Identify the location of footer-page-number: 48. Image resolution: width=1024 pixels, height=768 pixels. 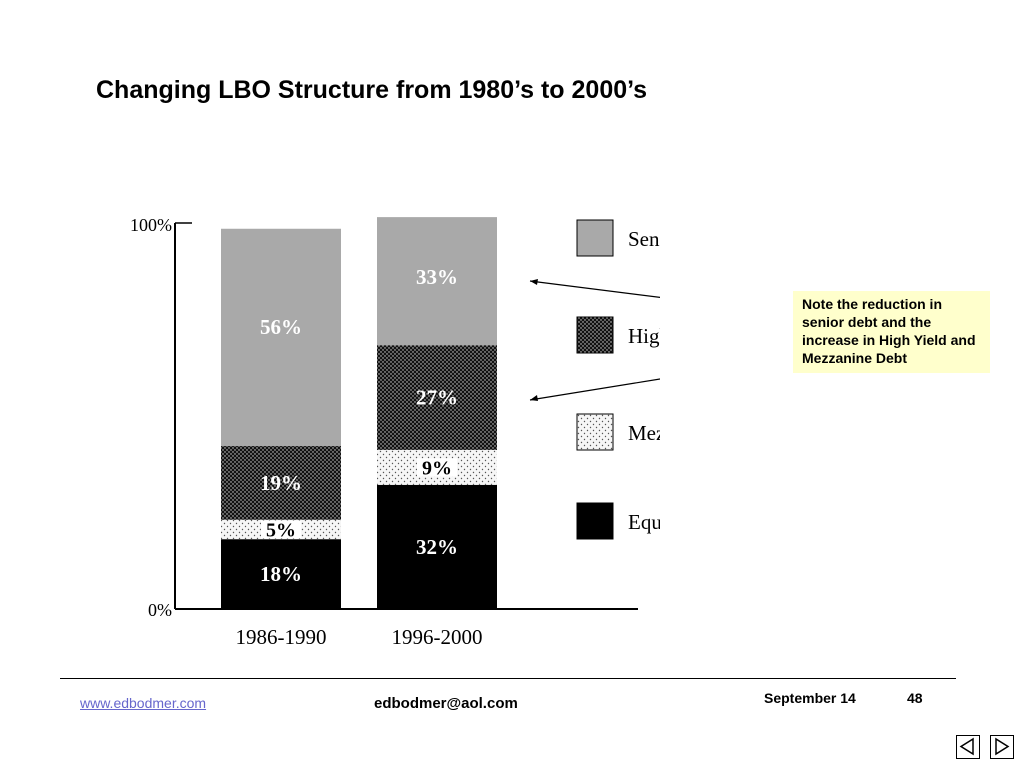
(915, 698).